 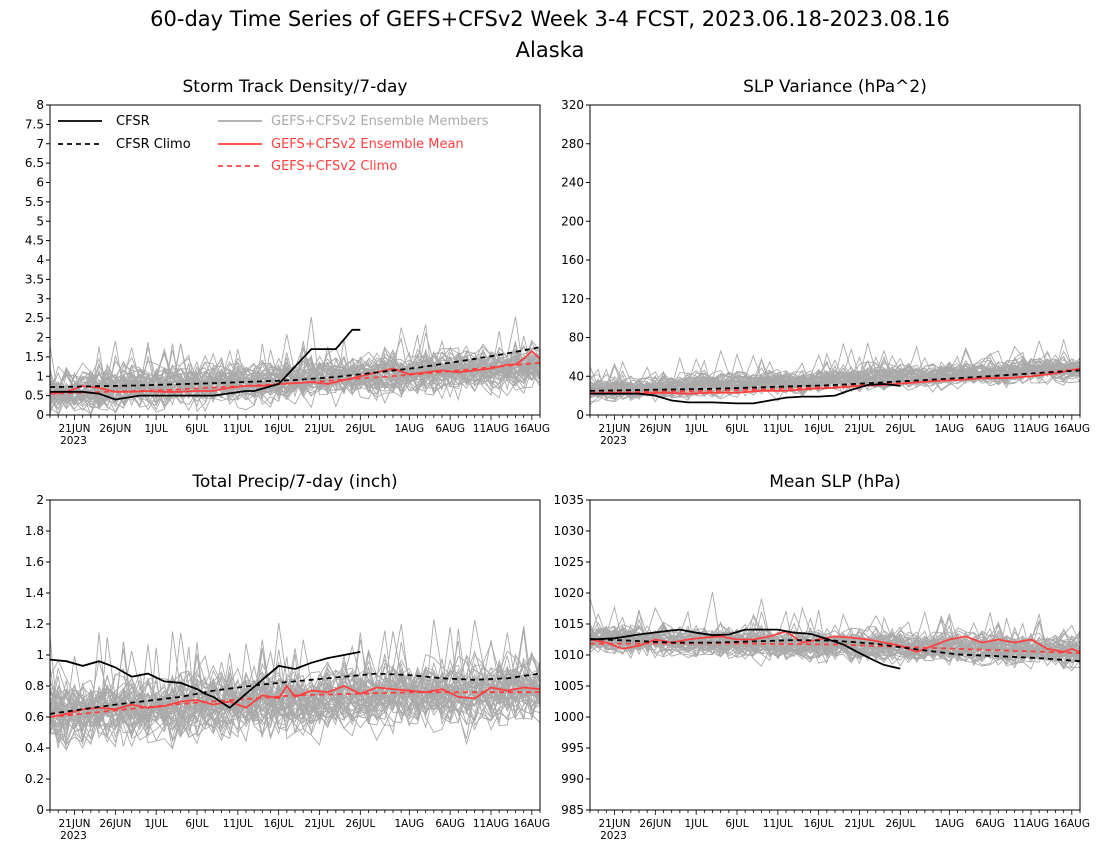 What do you see at coordinates (34, 357) in the screenshot?
I see `y-tick-label: 1.5` at bounding box center [34, 357].